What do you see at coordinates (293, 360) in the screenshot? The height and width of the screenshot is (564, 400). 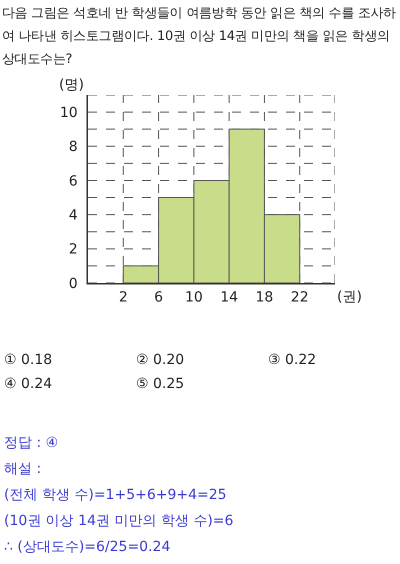 I see `text: ③ 0.22` at bounding box center [293, 360].